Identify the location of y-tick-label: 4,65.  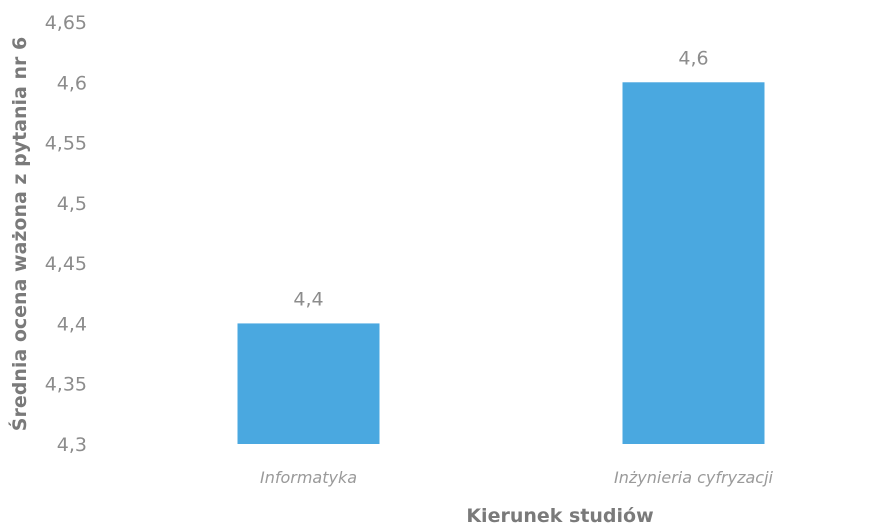
(66, 23).